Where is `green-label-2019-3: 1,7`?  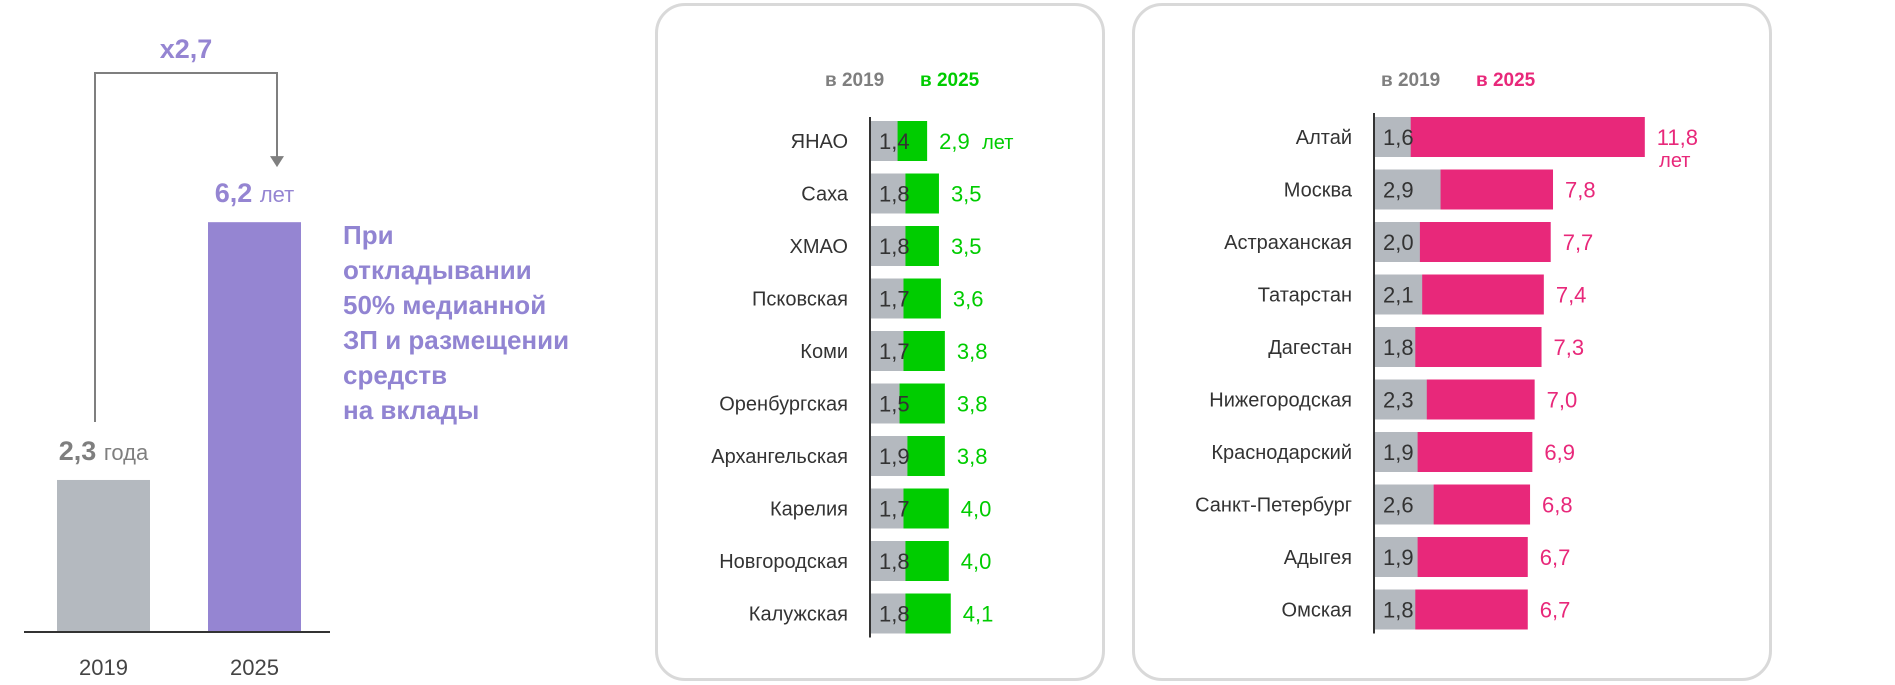 green-label-2019-3: 1,7 is located at coordinates (894, 299).